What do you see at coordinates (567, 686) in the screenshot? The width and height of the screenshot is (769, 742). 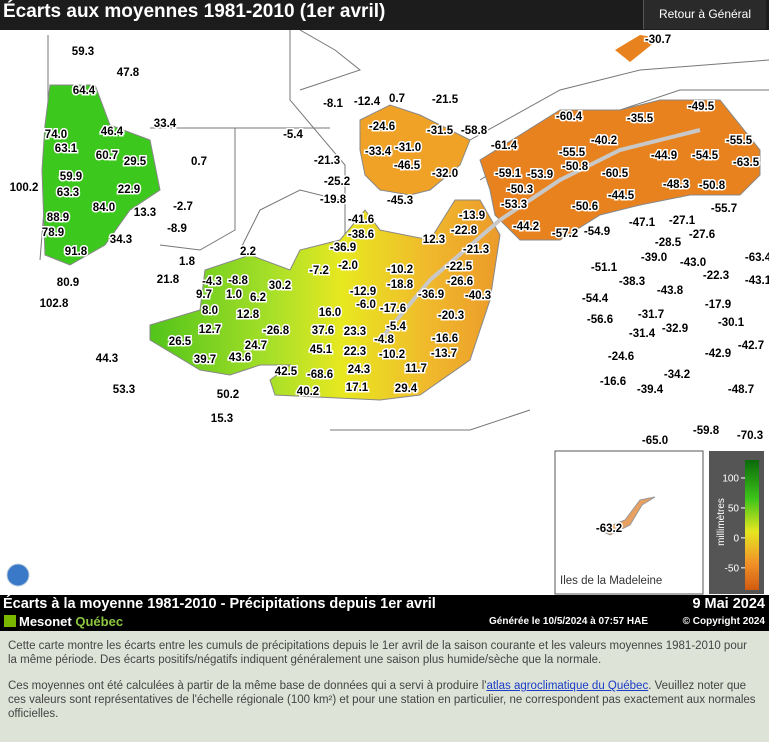 I see `atlas-link: atlas agroclimatique du Québec` at bounding box center [567, 686].